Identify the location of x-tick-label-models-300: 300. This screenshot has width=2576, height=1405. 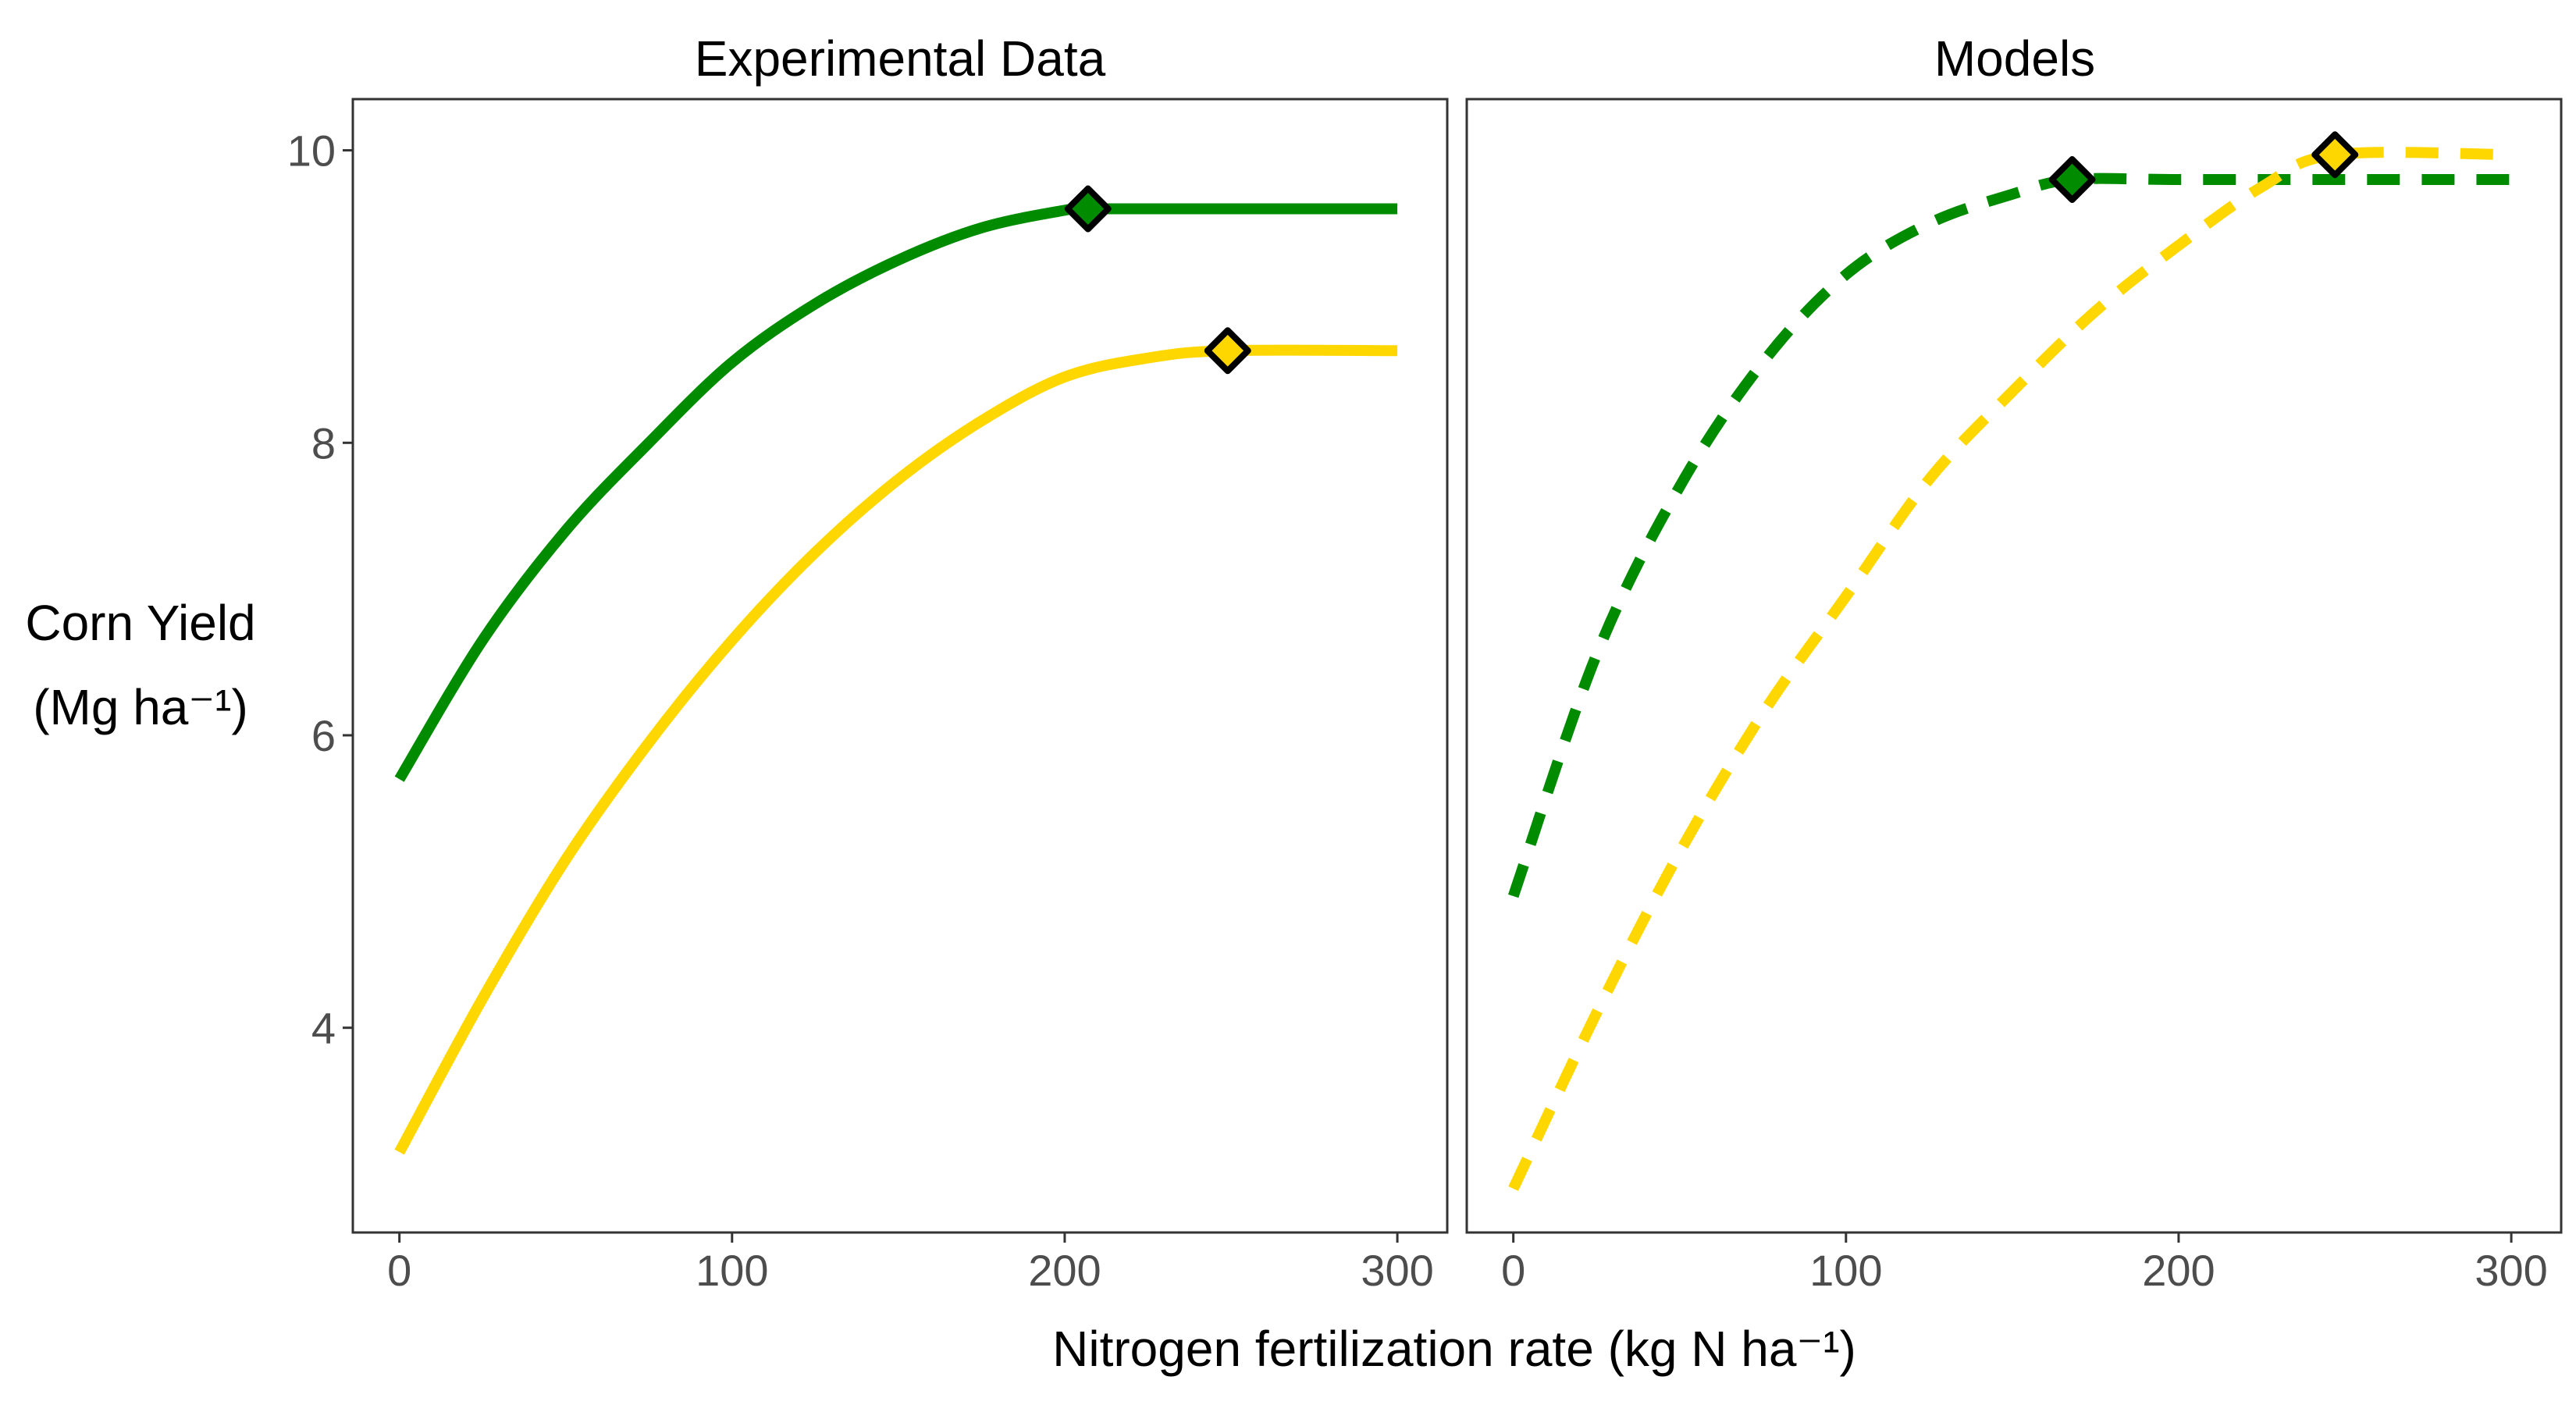
(2511, 1271).